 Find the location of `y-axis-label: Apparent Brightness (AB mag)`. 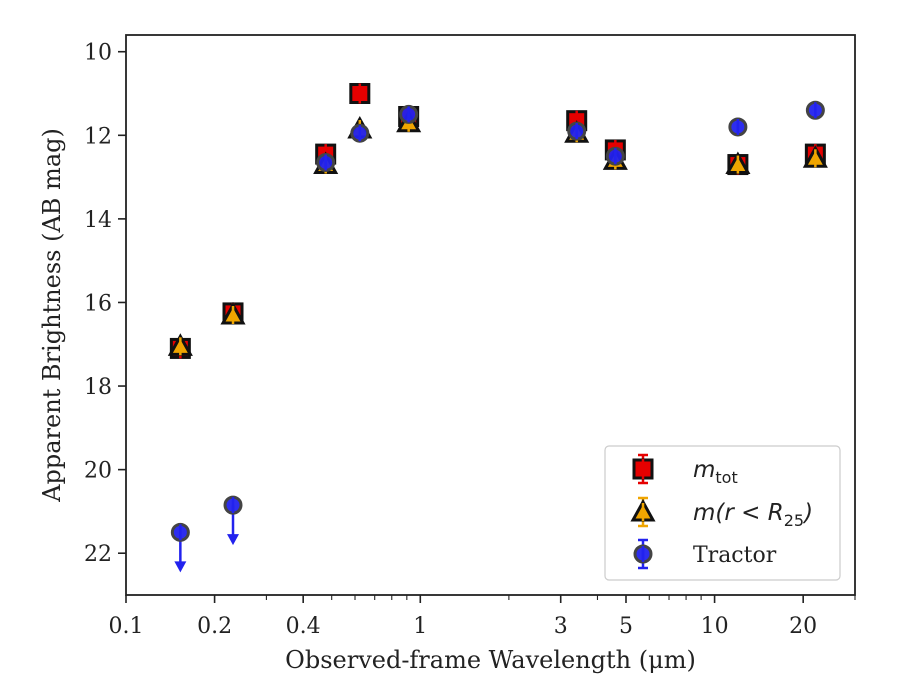

y-axis-label: Apparent Brightness (AB mag) is located at coordinates (52, 315).